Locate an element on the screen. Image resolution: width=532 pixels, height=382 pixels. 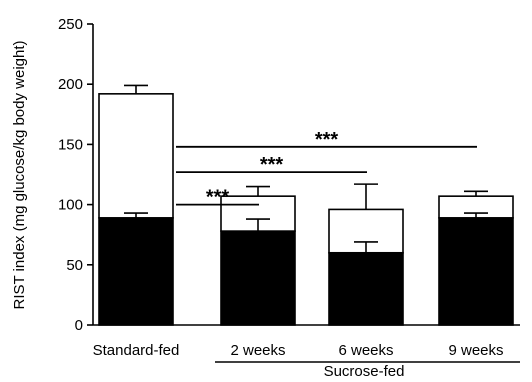
y-tick-label: 150 is located at coordinates (70, 144).